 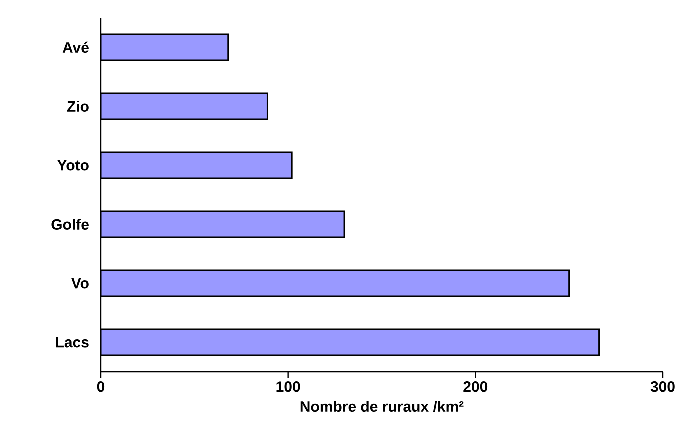 What do you see at coordinates (73, 165) in the screenshot?
I see `y-tick-label: Yoto` at bounding box center [73, 165].